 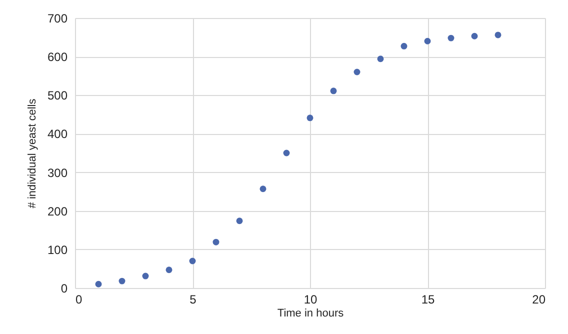 What do you see at coordinates (193, 299) in the screenshot?
I see `x-tick-label: 5` at bounding box center [193, 299].